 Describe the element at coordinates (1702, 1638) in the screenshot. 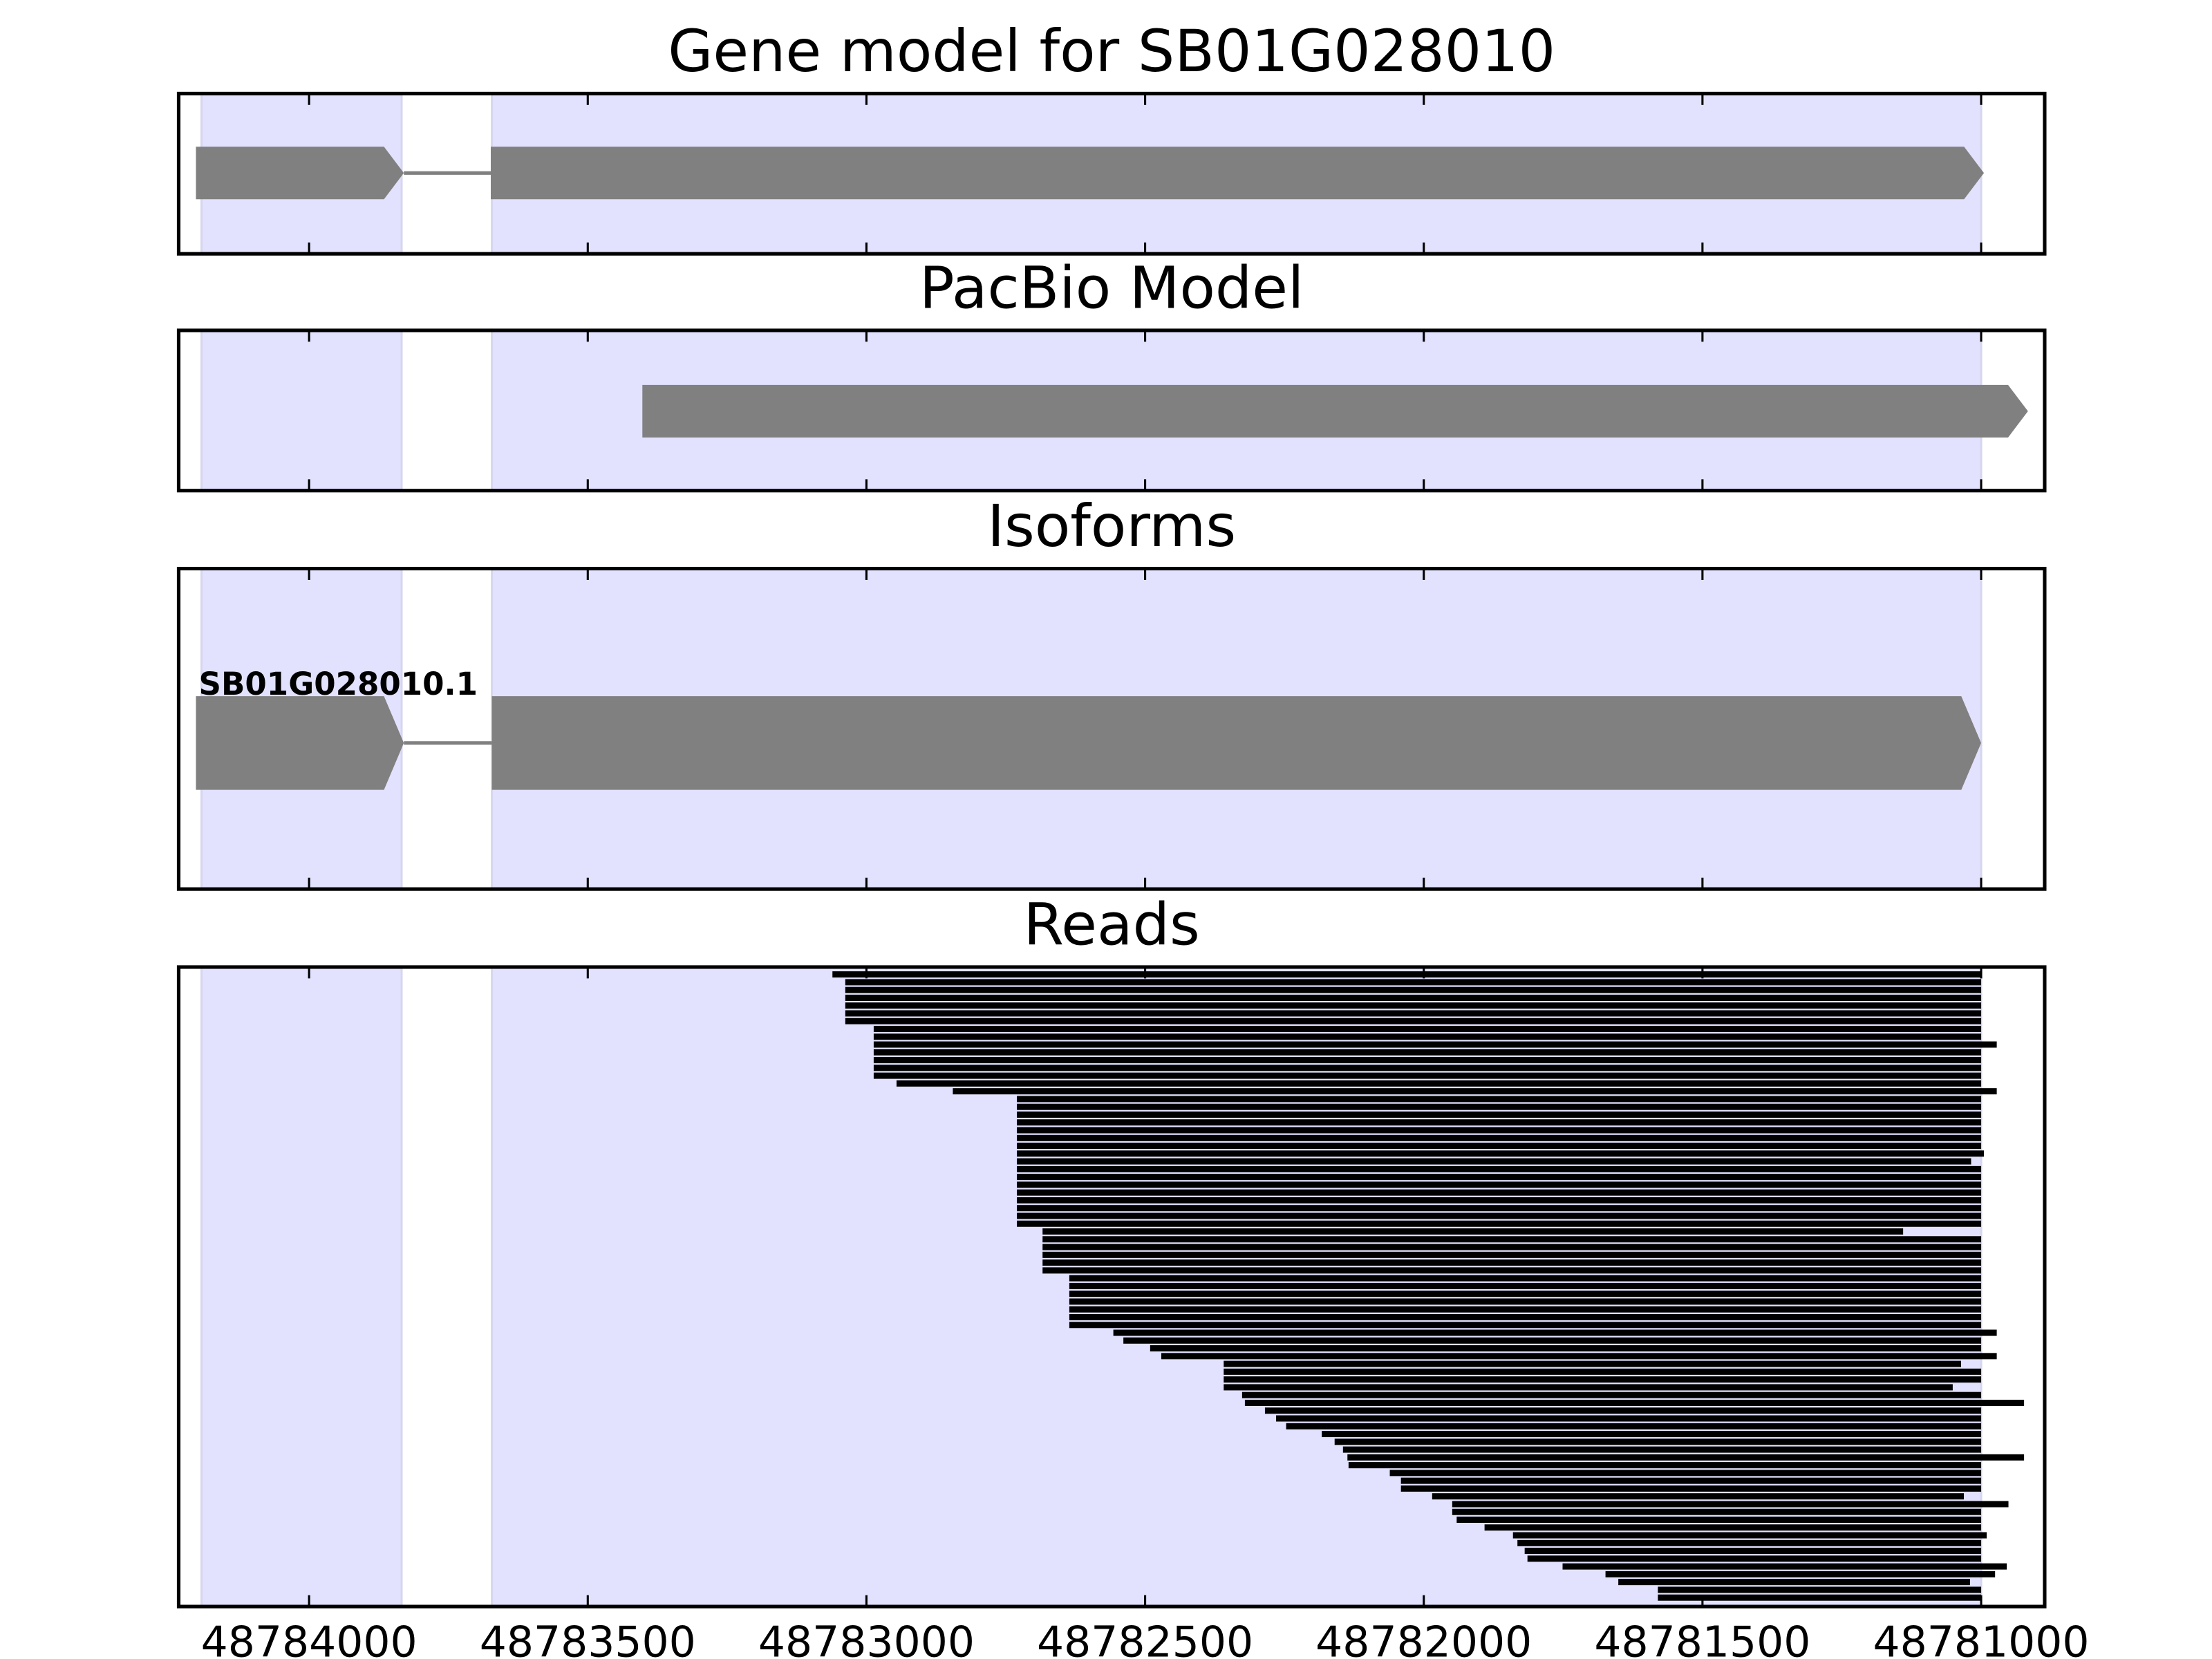

I see `x-tick-label: 48781500` at that location.